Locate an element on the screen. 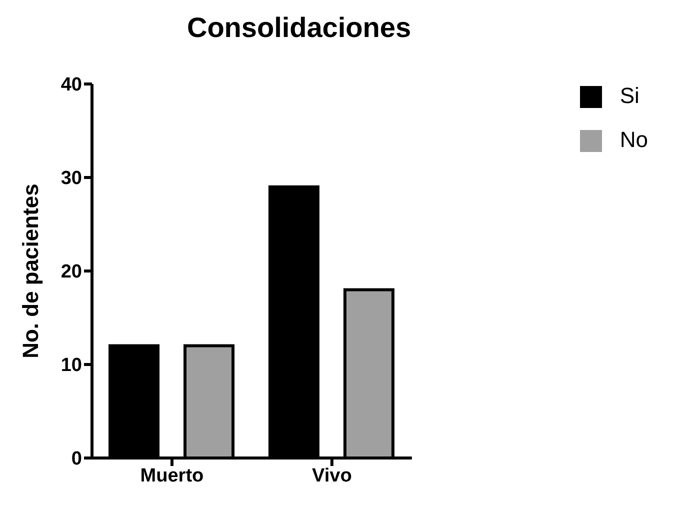 The image size is (682, 508). legend-label: No is located at coordinates (634, 139).